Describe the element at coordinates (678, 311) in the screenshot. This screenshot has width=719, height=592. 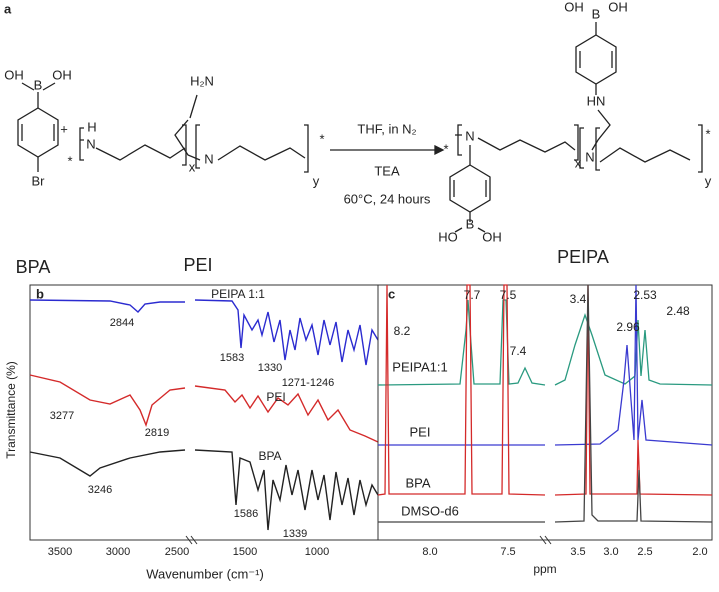
I see `peak-annotation: 2.48` at that location.